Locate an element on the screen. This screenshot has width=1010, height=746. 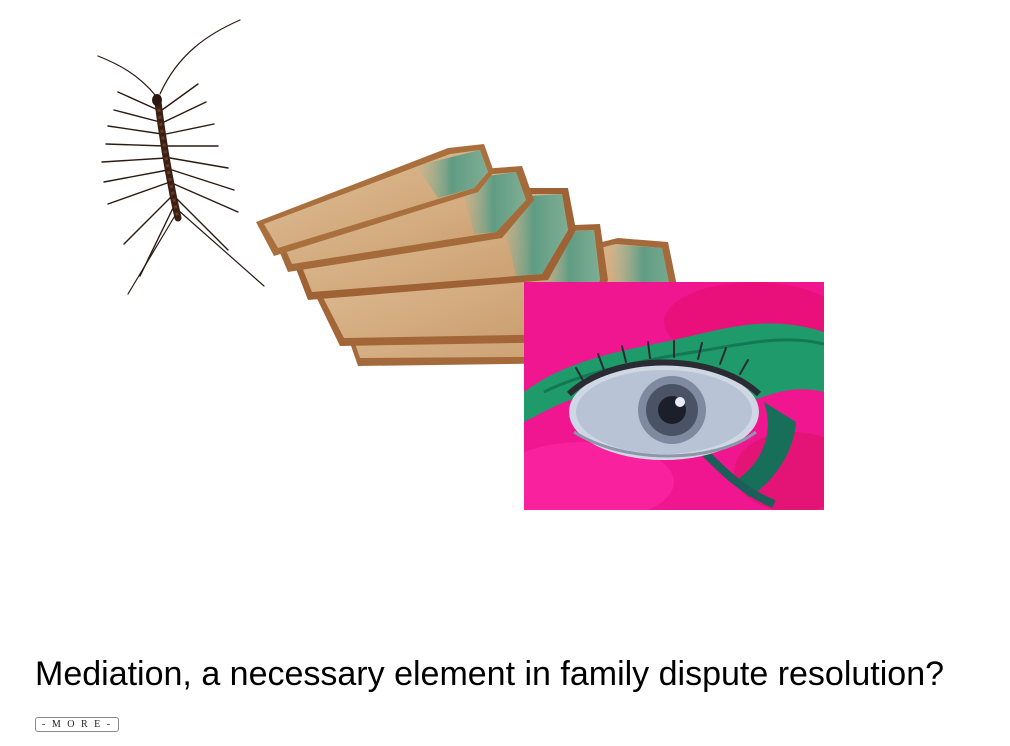
centipede-image is located at coordinates (181, 157).